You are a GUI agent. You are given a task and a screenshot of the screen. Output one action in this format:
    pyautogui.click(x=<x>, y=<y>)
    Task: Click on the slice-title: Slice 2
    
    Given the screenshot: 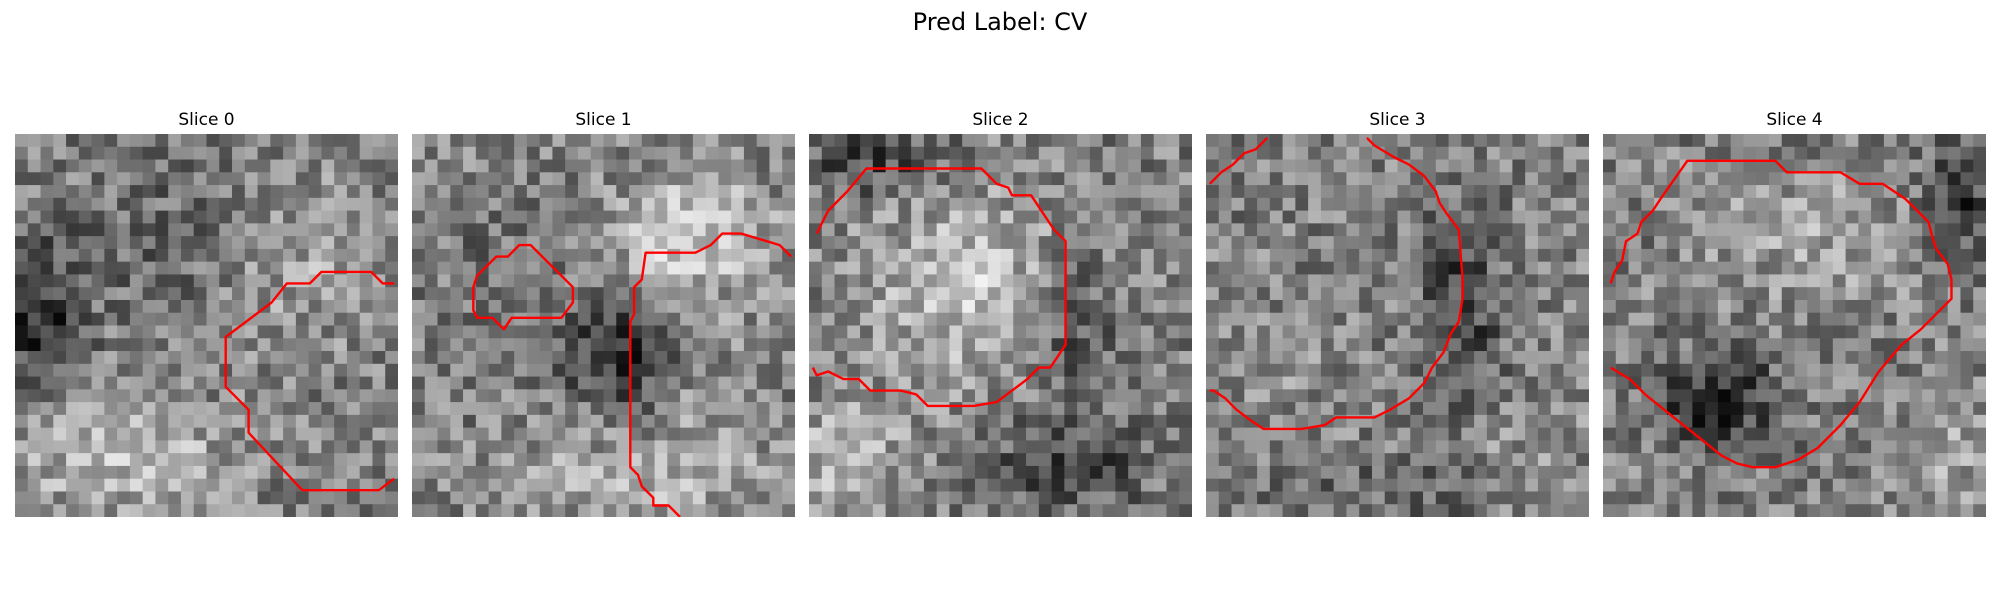 What is the action you would take?
    pyautogui.click(x=1000, y=120)
    